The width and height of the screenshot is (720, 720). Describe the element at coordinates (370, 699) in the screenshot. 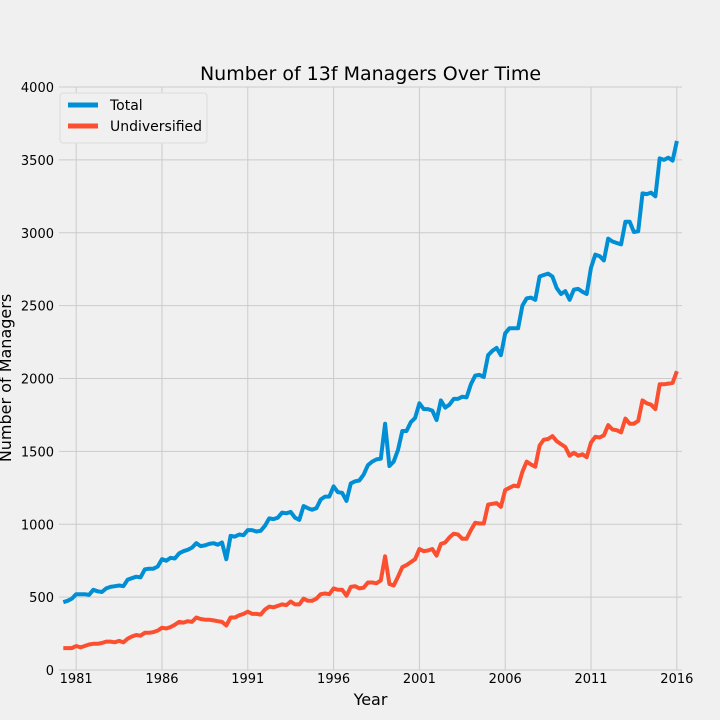

I see `x-axis-title: Year` at that location.